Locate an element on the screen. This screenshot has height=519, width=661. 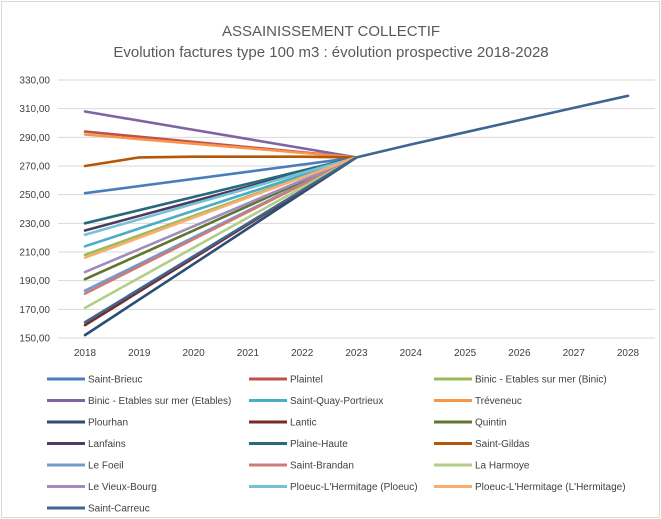
legend-label: Plourhan is located at coordinates (108, 423).